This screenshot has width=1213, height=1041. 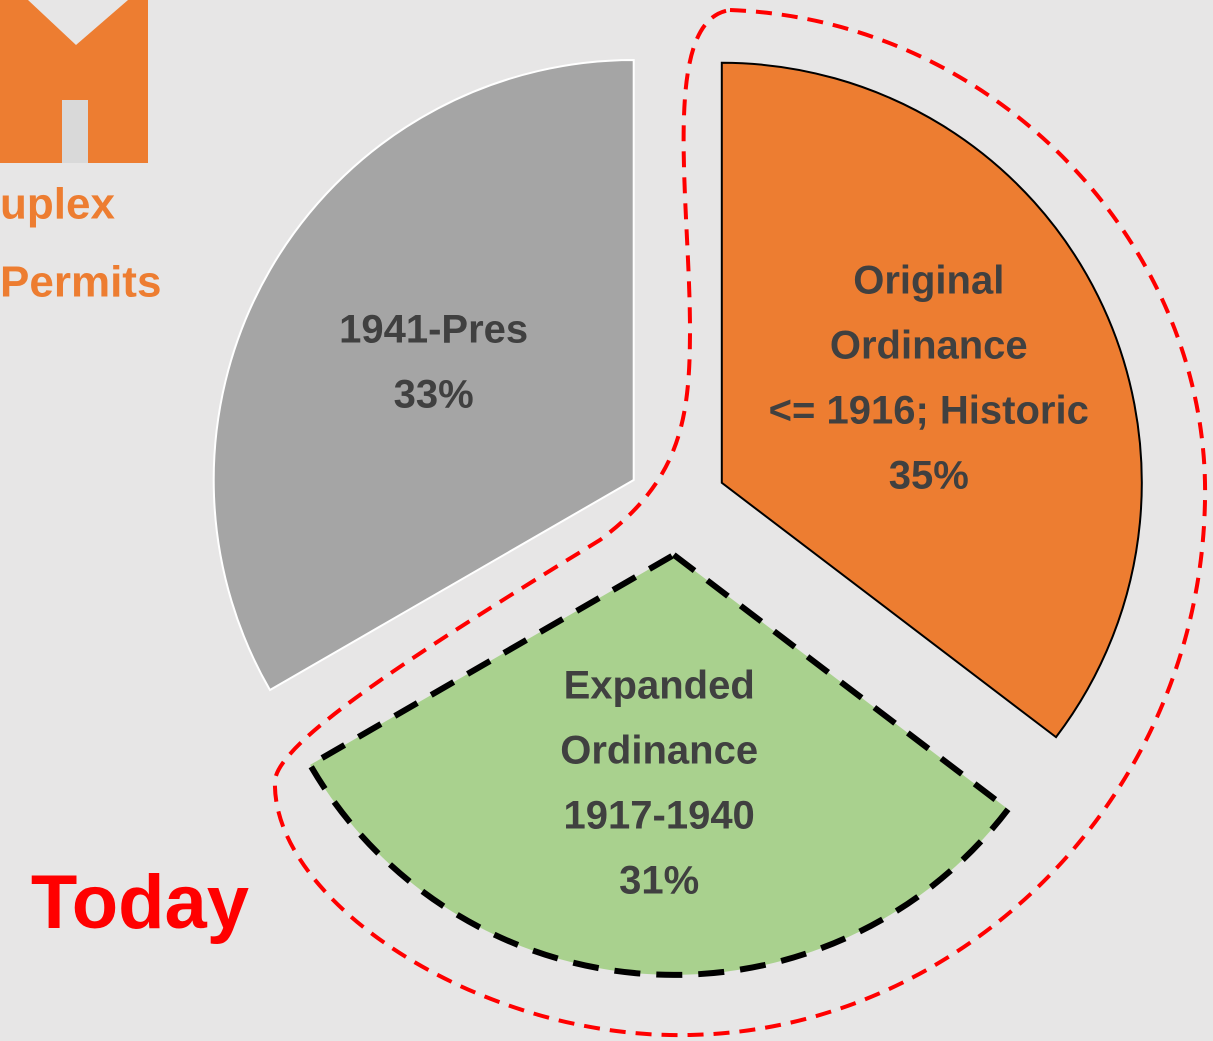 I want to click on house-body, so click(x=74, y=81).